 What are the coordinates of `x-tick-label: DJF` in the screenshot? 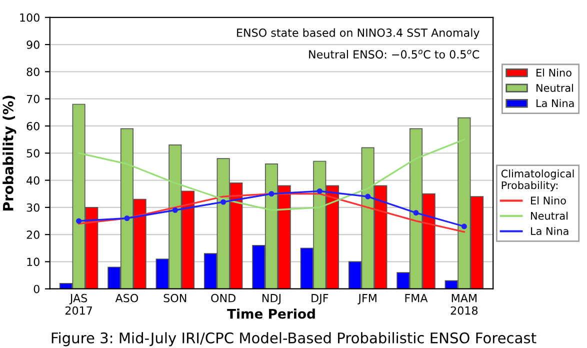 It's located at (320, 299).